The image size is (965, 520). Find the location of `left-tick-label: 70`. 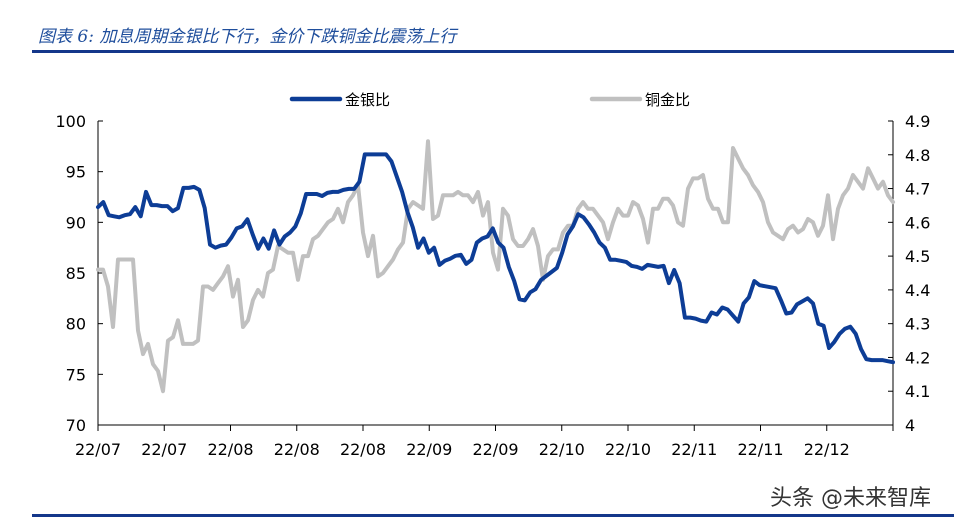

left-tick-label: 70 is located at coordinates (76, 425).